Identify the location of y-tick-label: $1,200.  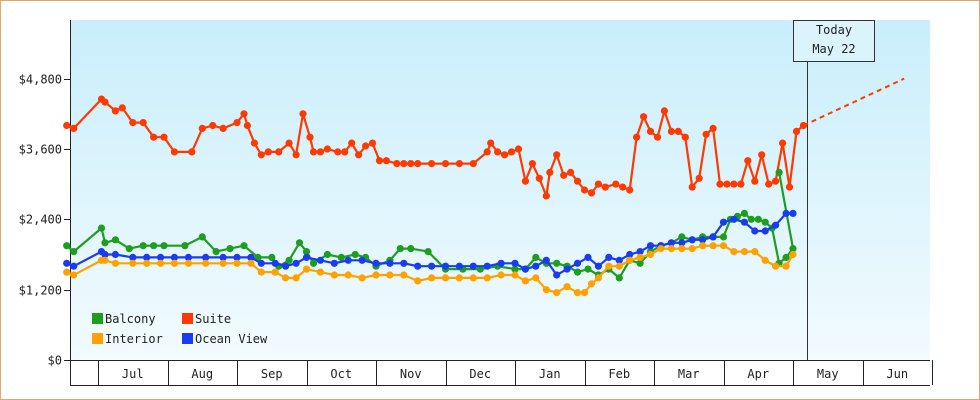
(40, 291).